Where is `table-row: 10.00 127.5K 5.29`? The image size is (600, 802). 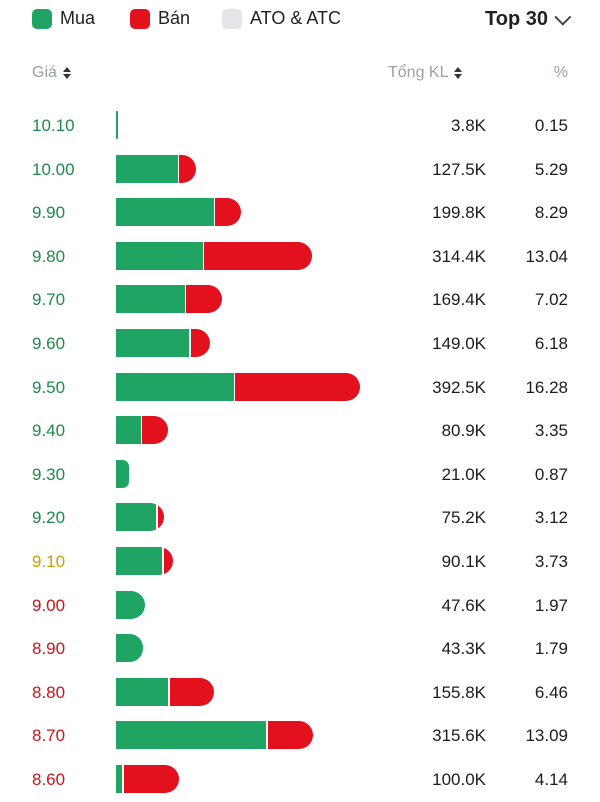 table-row: 10.00 127.5K 5.29 is located at coordinates (300, 170).